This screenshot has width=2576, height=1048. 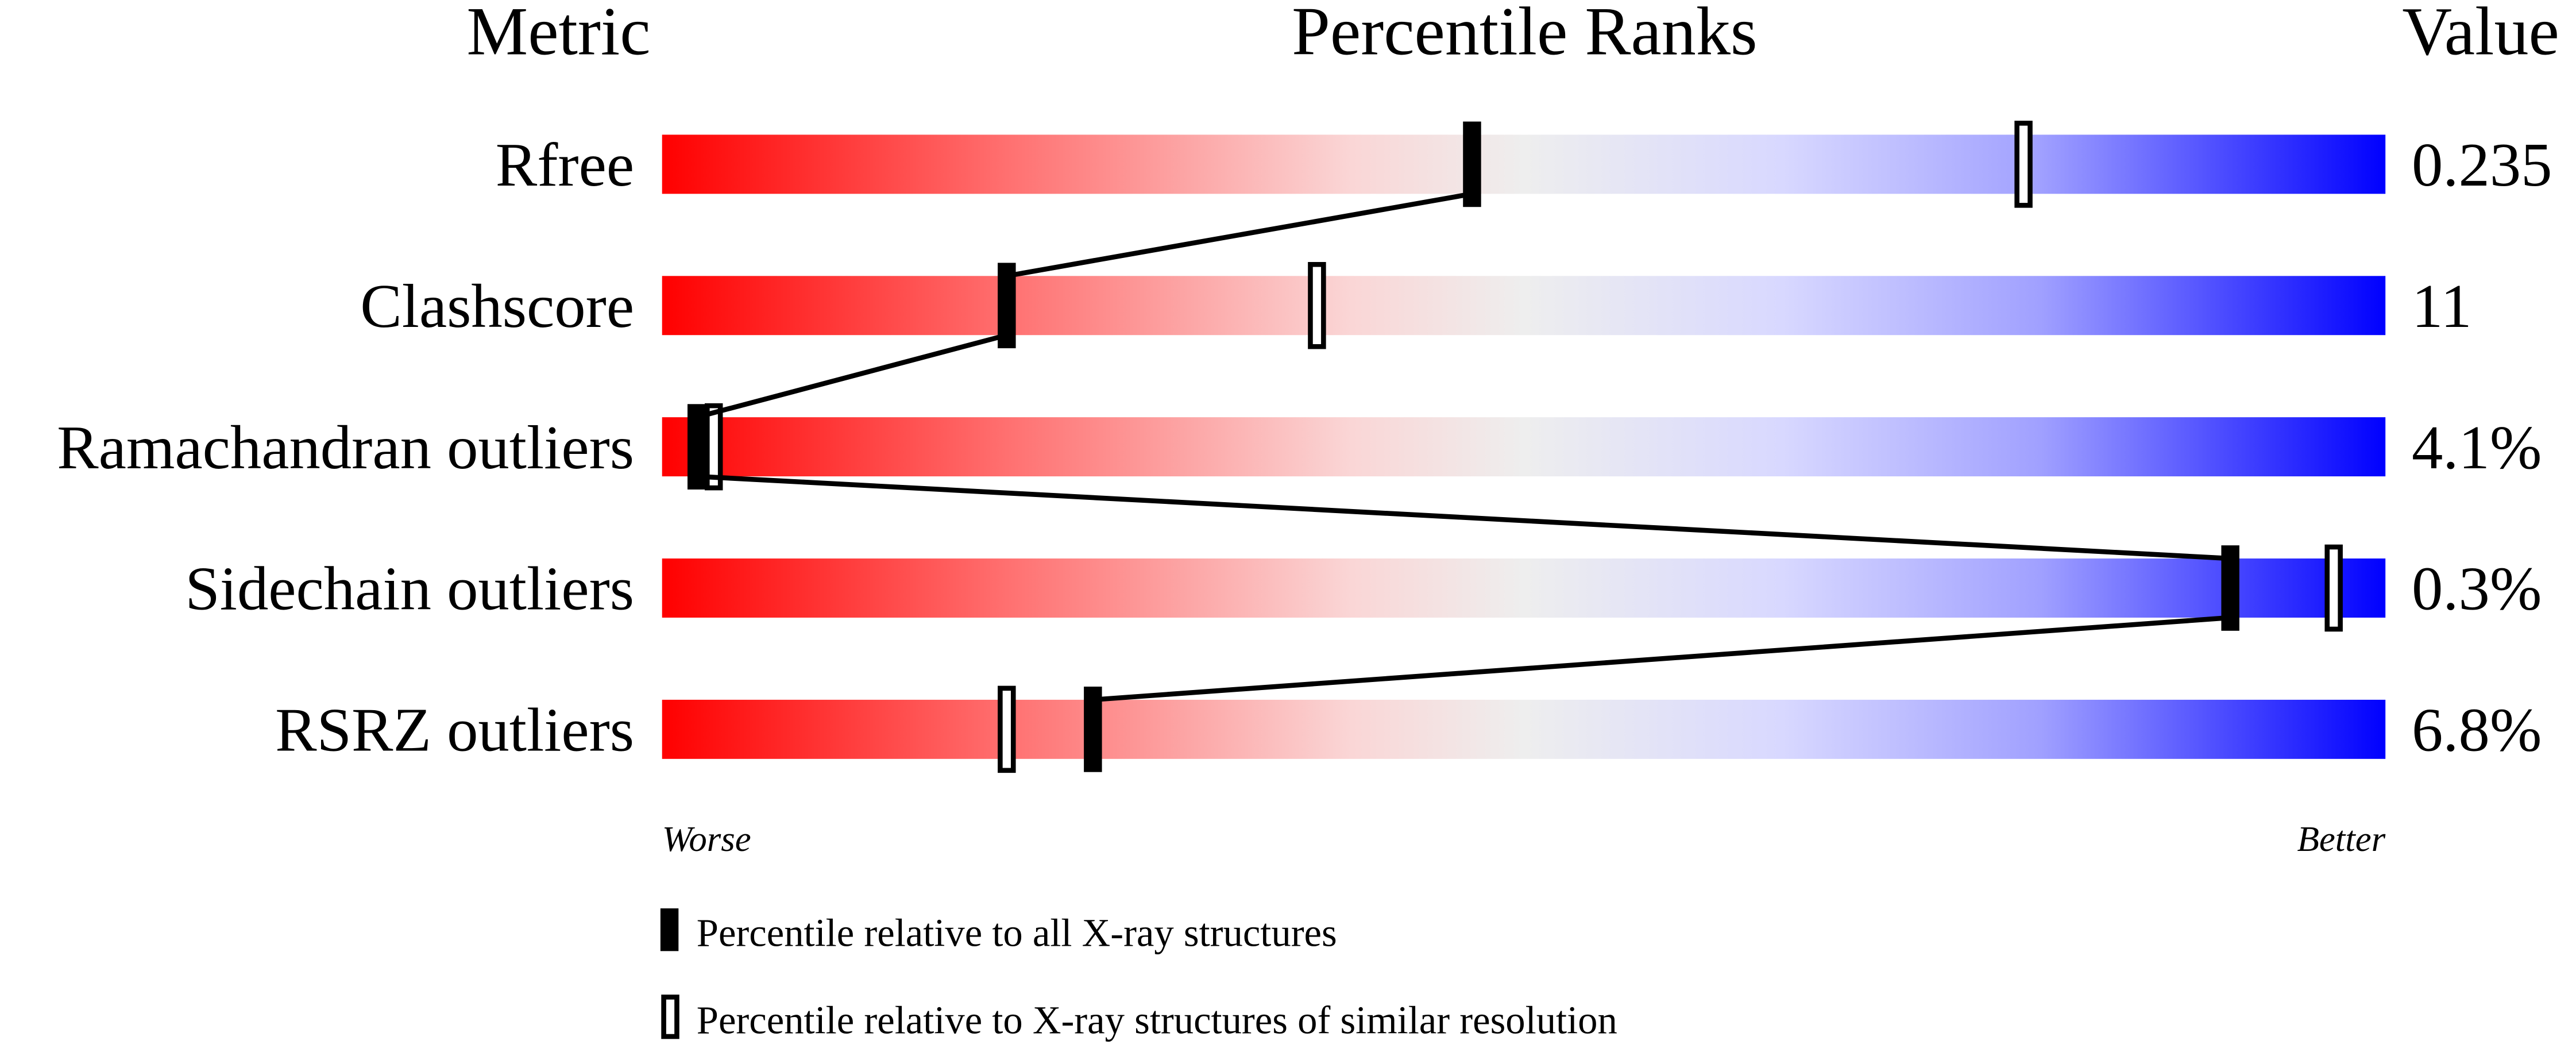 What do you see at coordinates (706, 839) in the screenshot?
I see `worse-label: Worse` at bounding box center [706, 839].